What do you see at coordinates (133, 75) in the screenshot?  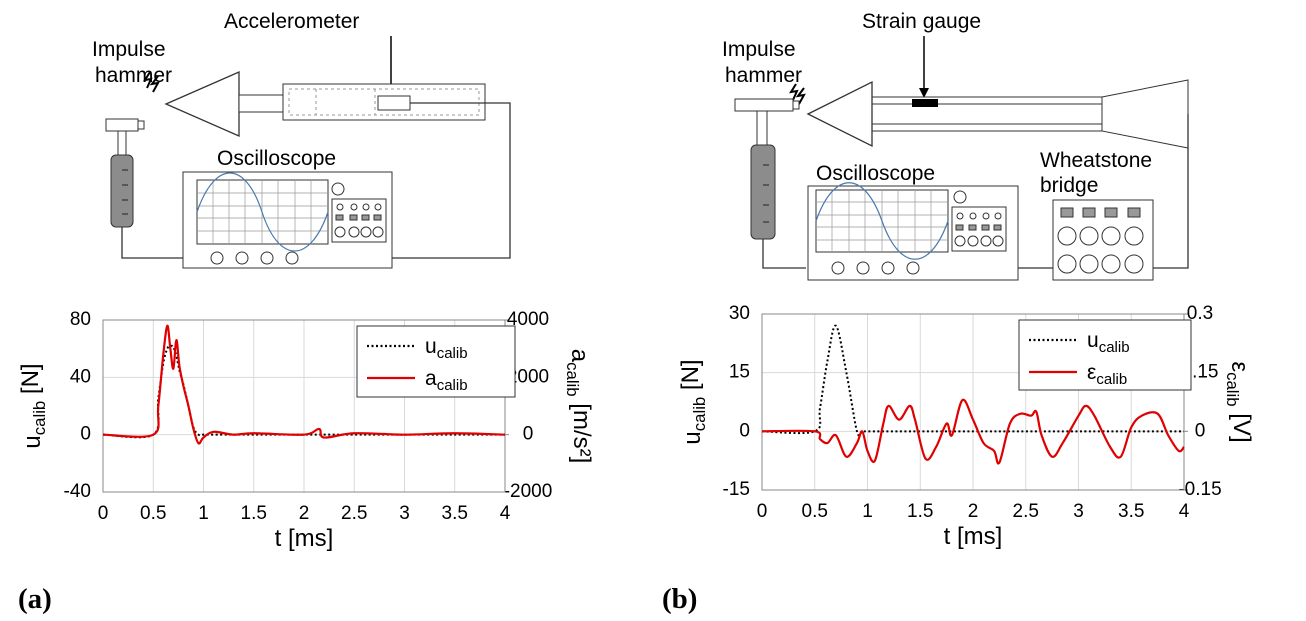 I see `hammer-label: hammer` at bounding box center [133, 75].